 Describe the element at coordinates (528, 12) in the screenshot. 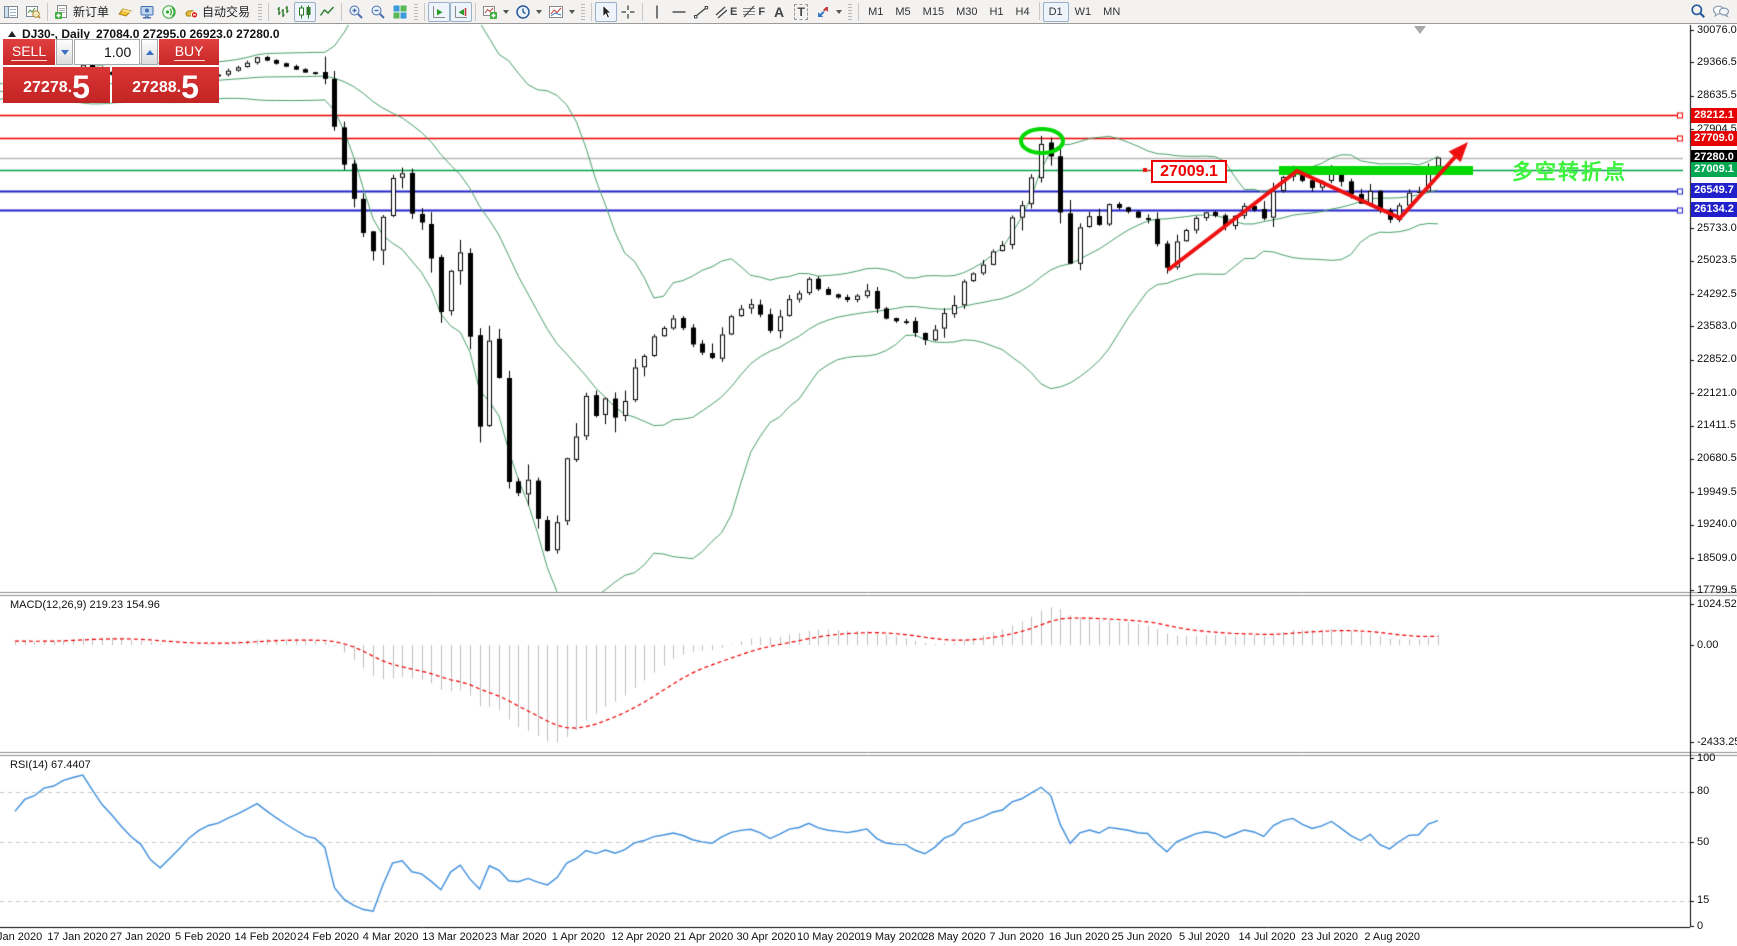

I see `periods-button` at that location.